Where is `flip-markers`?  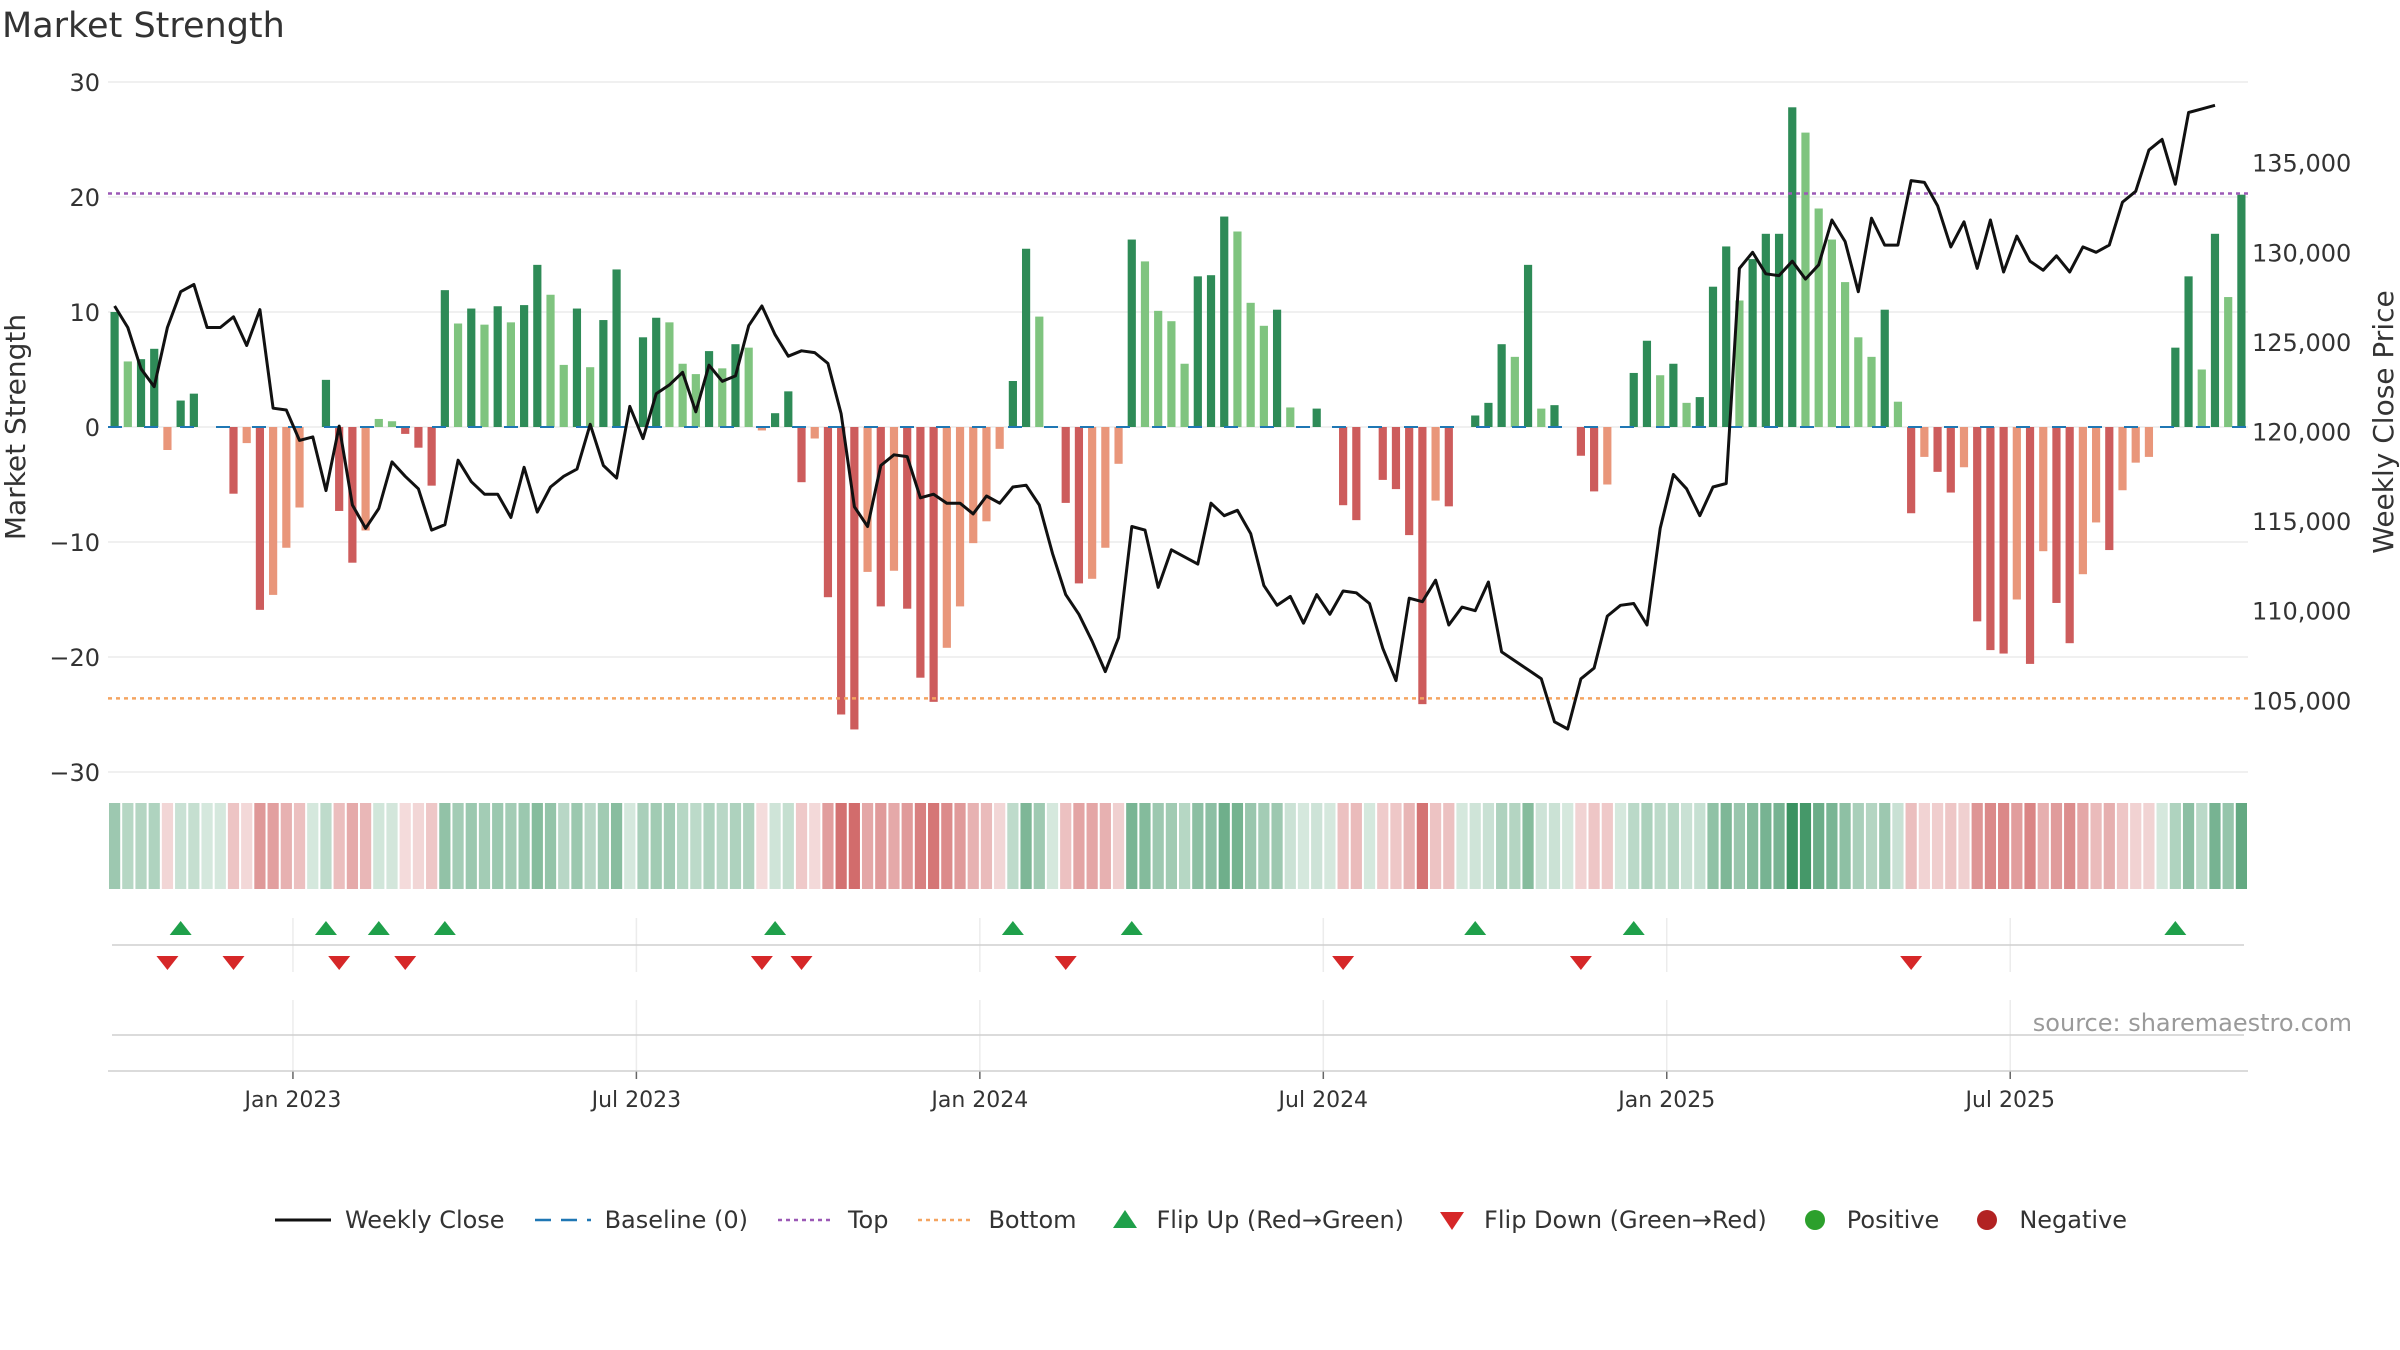 flip-markers is located at coordinates (1171, 945).